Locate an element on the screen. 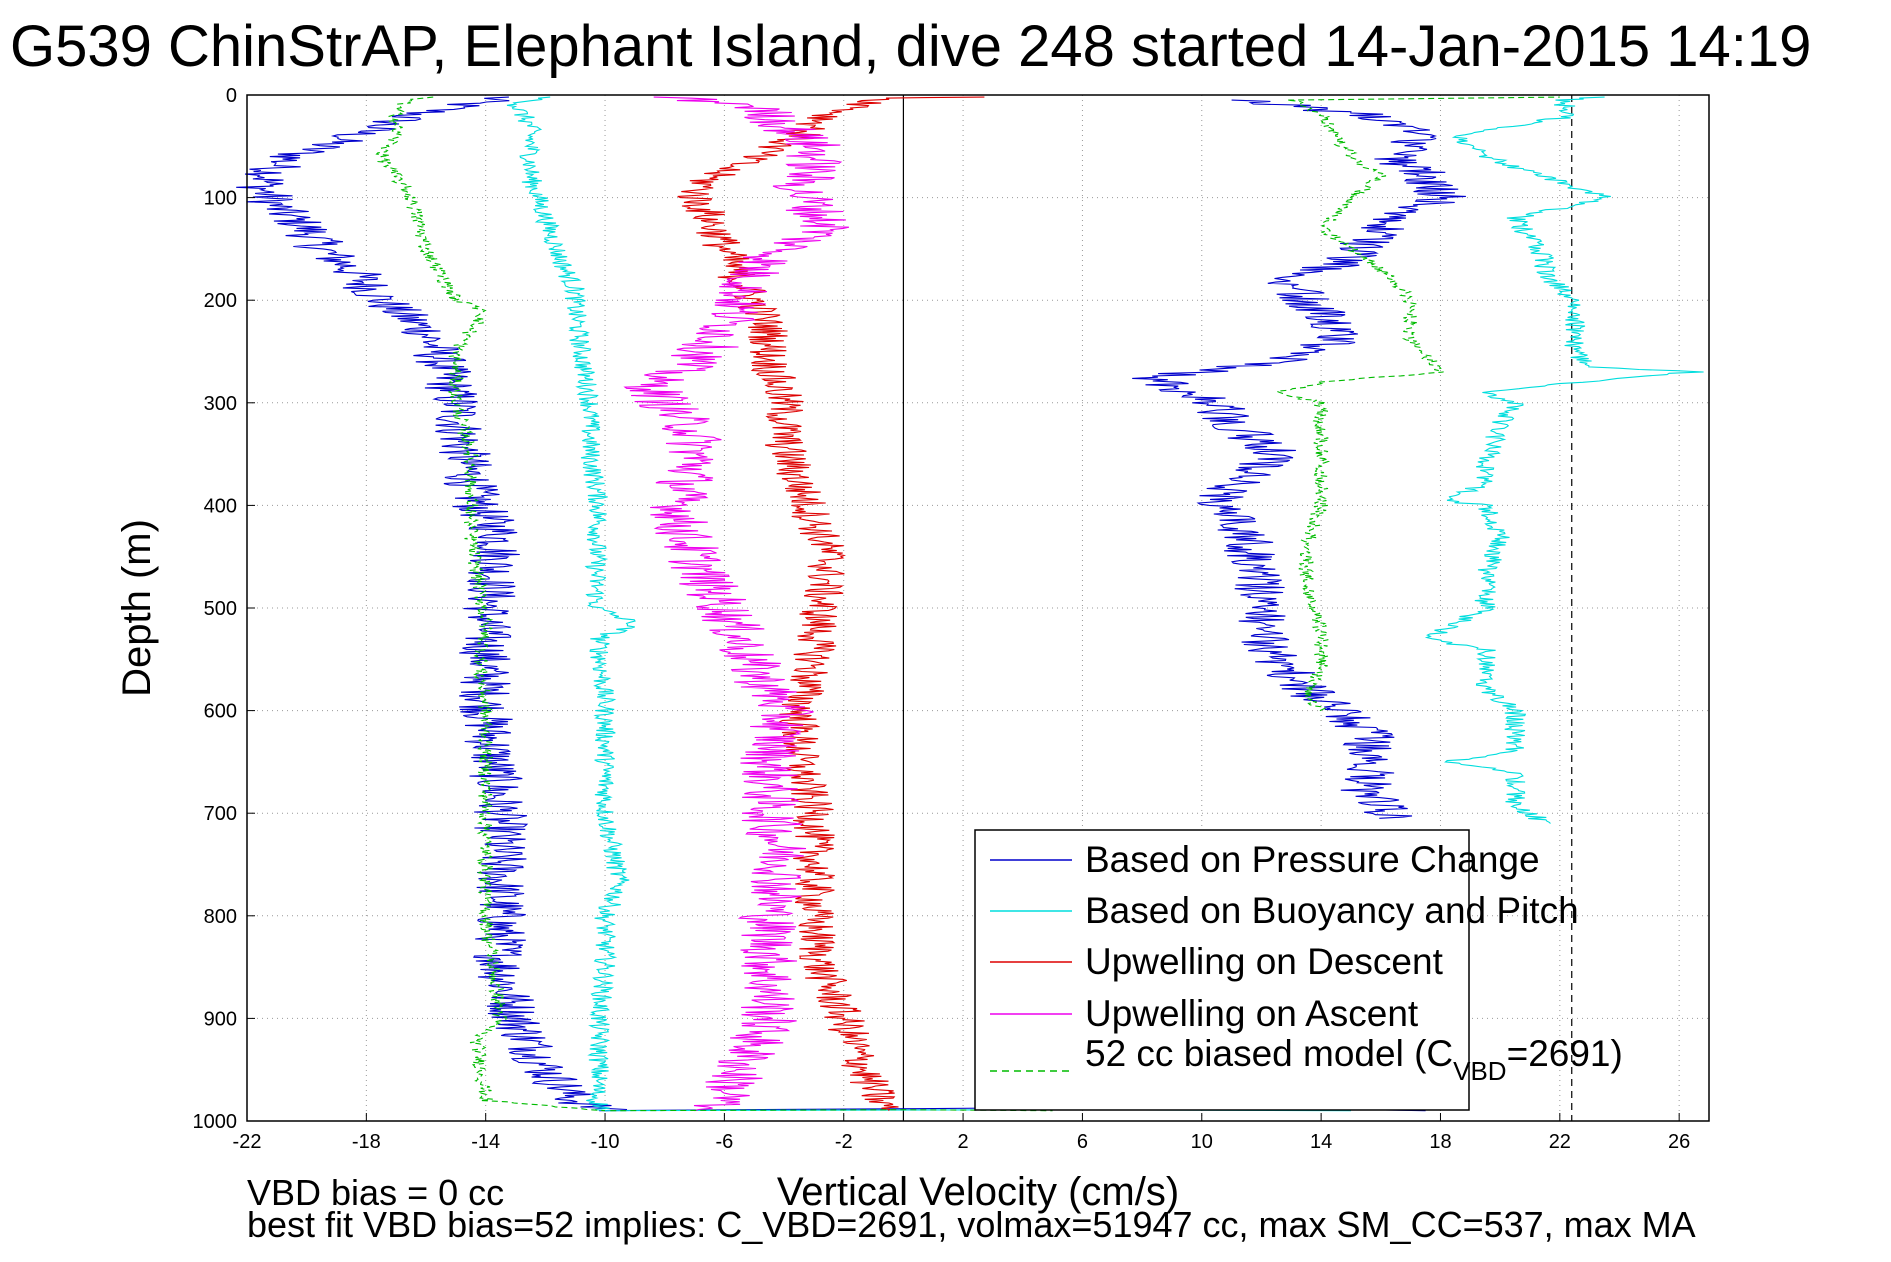 This screenshot has height=1262, width=1891. legend-label-buoyancy: Based on Buoyancy and Pitch is located at coordinates (1332, 910).